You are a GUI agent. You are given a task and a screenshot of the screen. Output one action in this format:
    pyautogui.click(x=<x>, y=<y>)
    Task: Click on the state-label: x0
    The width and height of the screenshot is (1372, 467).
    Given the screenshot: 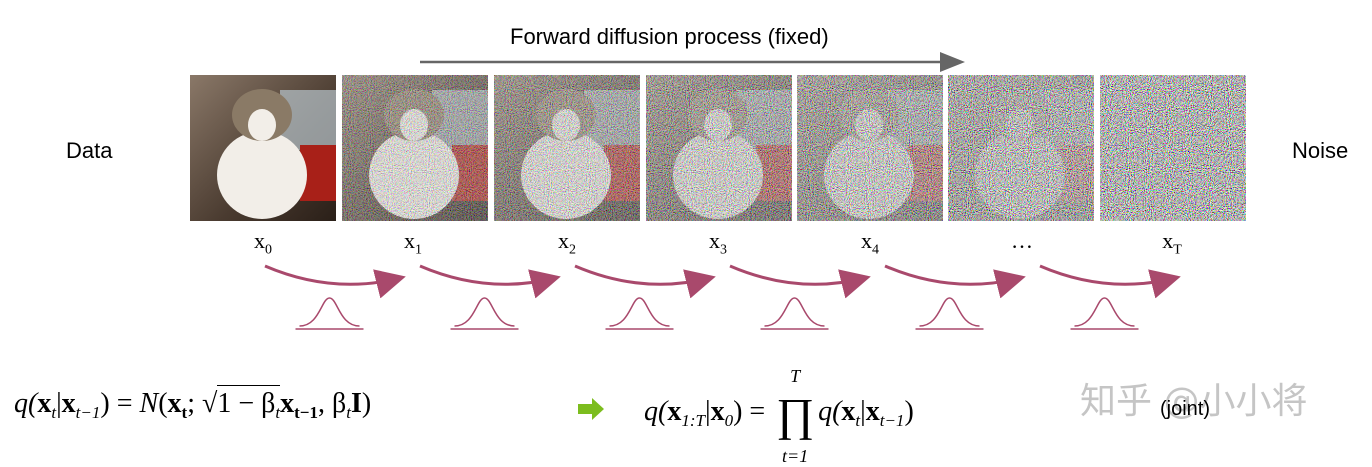 What is the action you would take?
    pyautogui.click(x=263, y=243)
    